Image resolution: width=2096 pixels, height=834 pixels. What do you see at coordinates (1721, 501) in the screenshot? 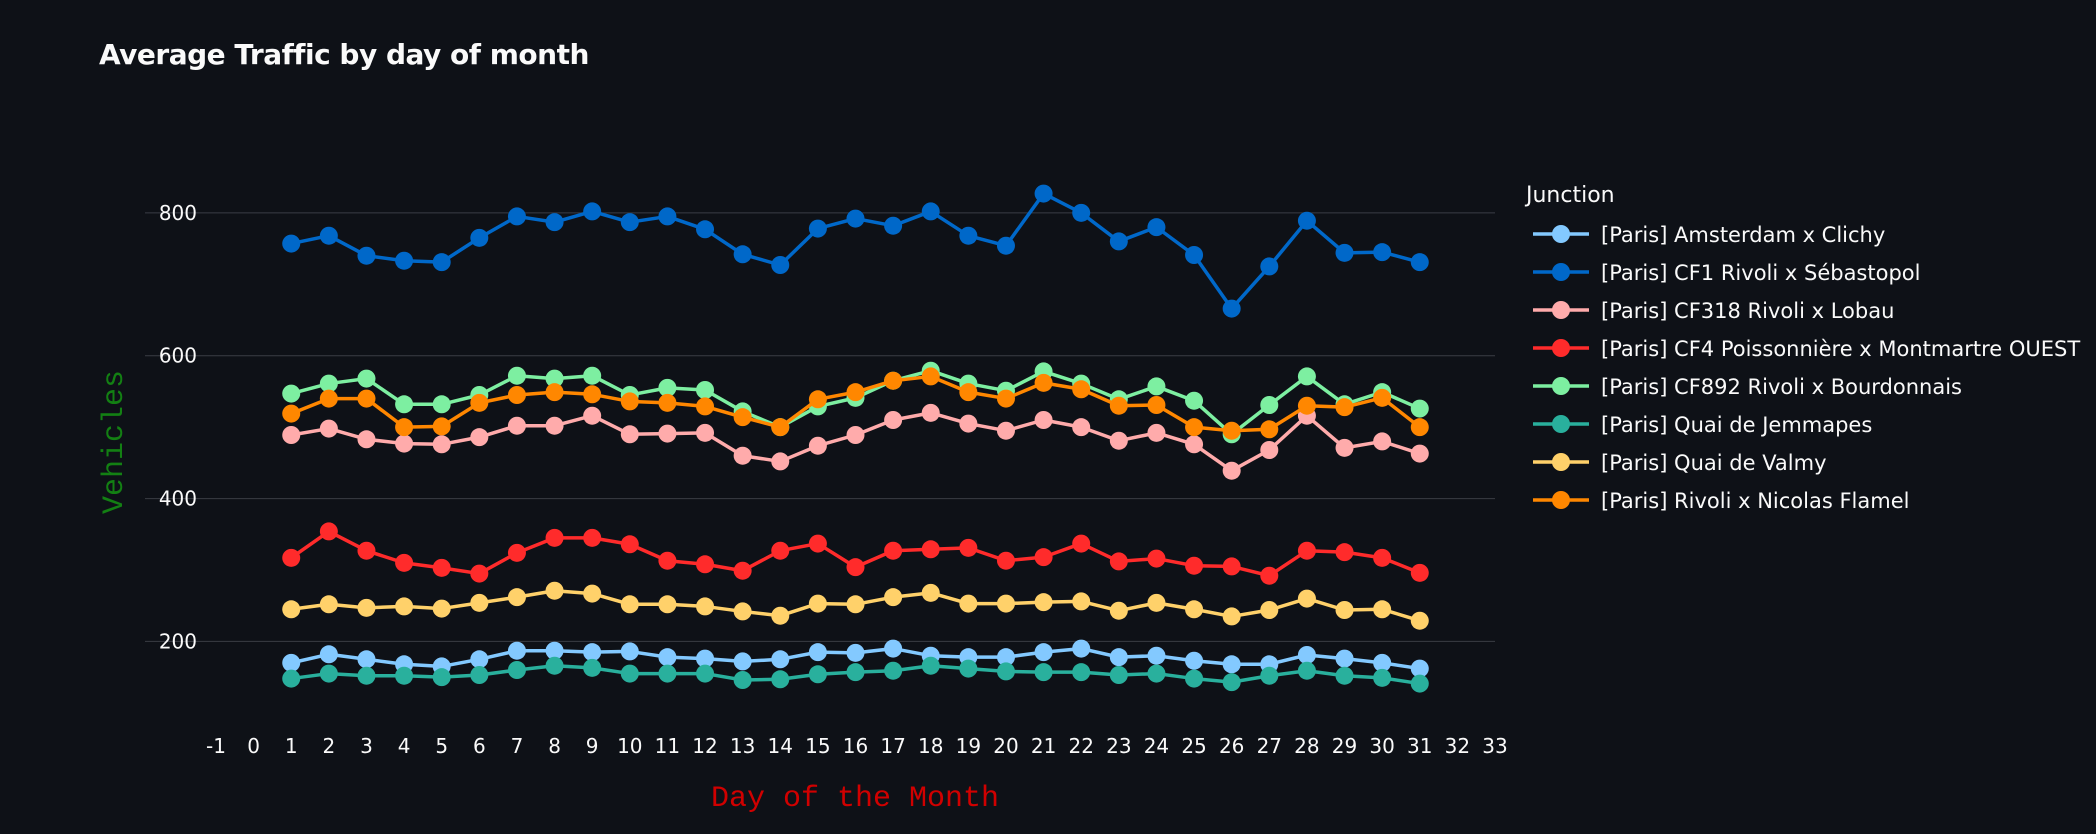
I see `legend-item: [Paris] Rivoli x Nicolas Flamel` at bounding box center [1721, 501].